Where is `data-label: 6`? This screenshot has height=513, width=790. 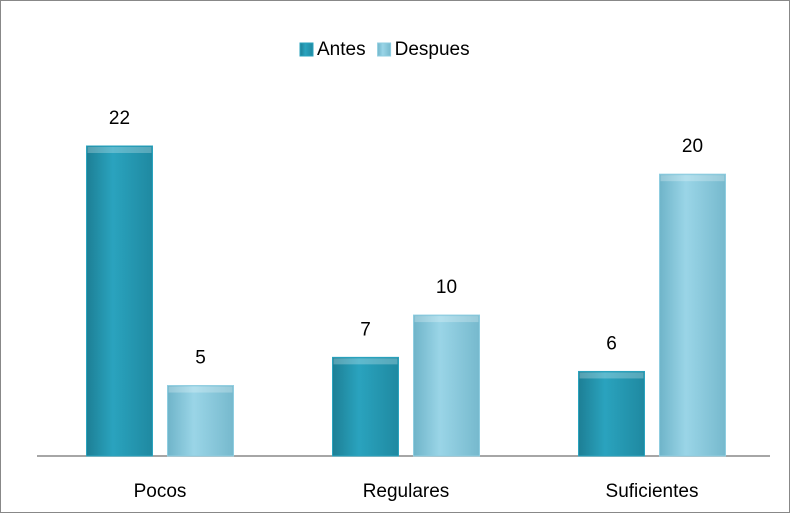
data-label: 6 is located at coordinates (611, 343).